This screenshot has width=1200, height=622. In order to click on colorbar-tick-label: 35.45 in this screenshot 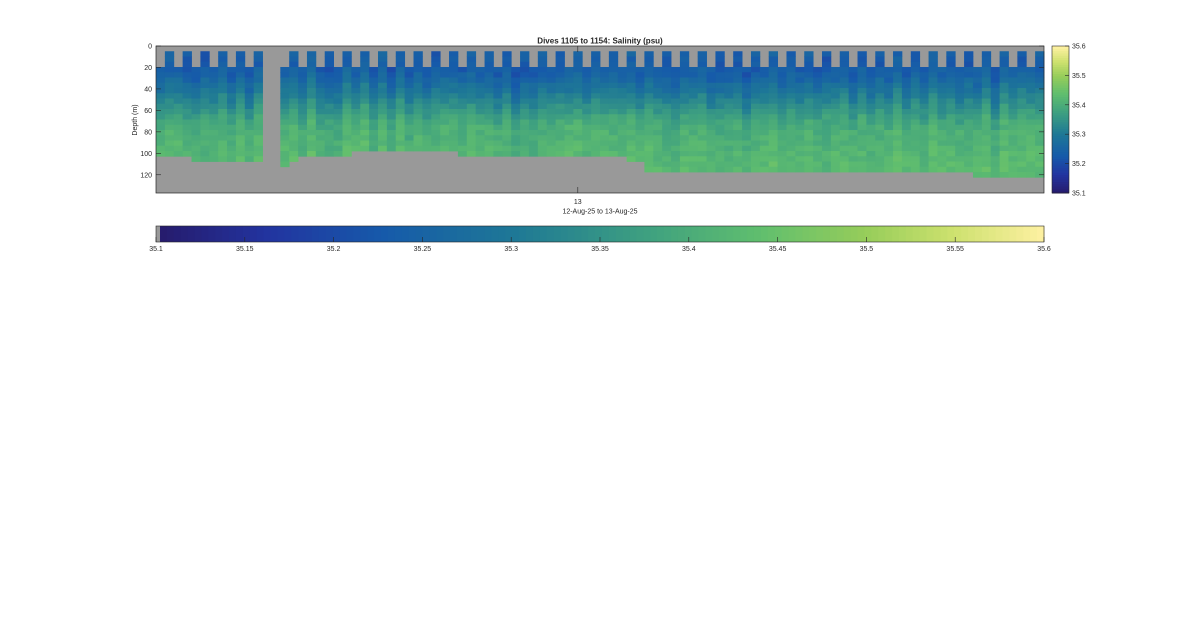, I will do `click(778, 249)`.